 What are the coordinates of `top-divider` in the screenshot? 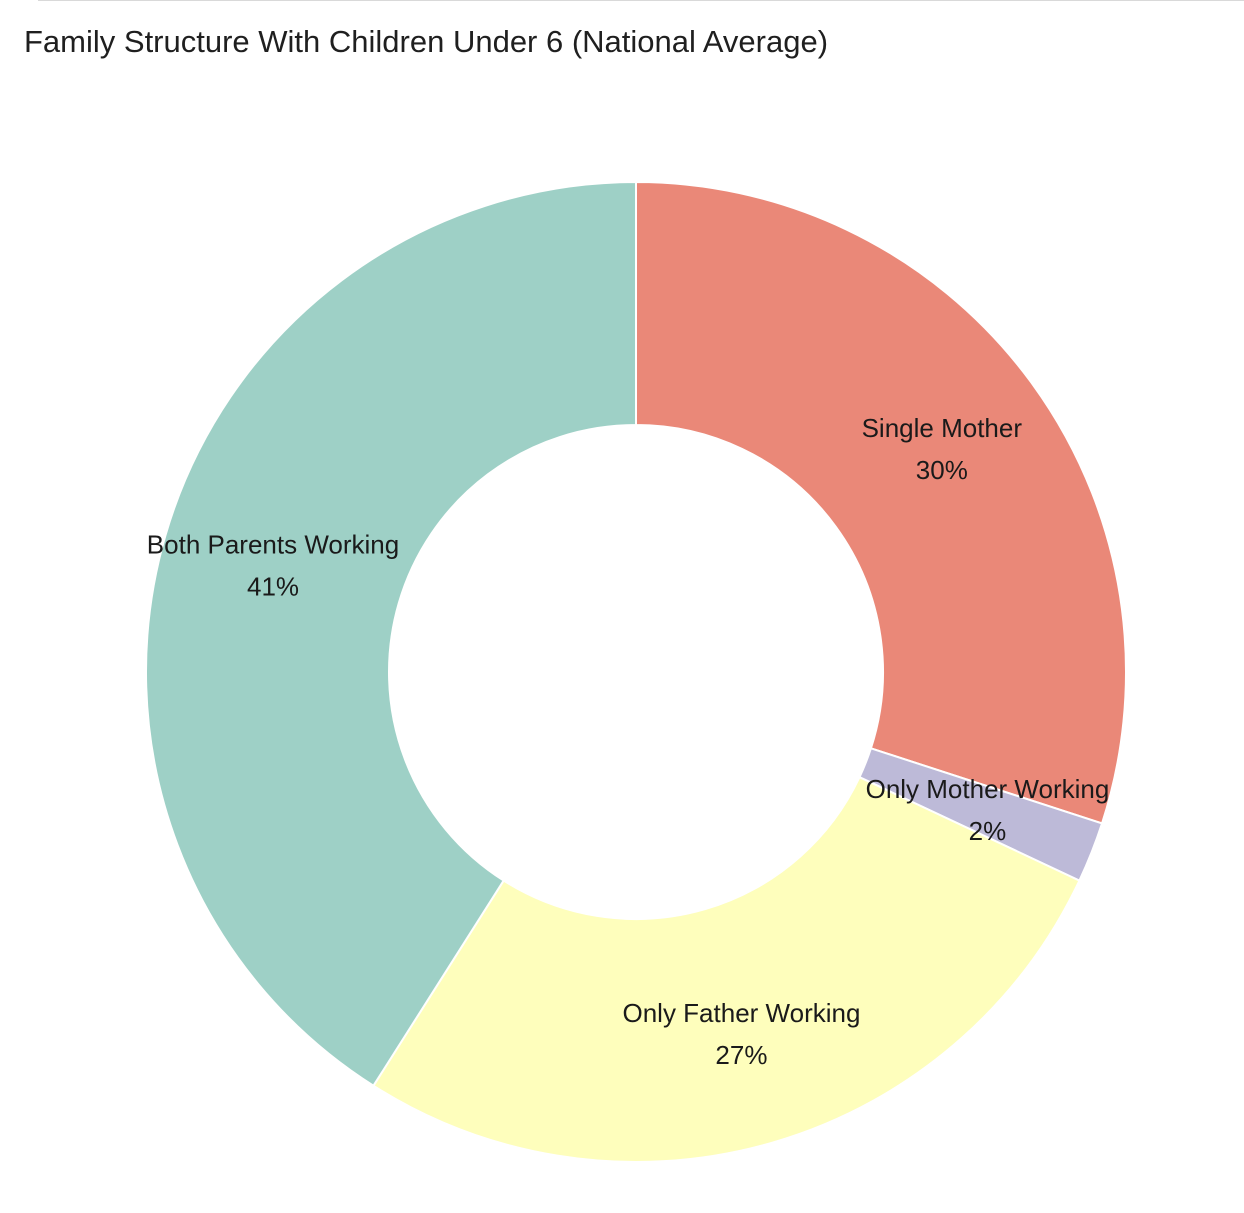 It's located at (641, 0).